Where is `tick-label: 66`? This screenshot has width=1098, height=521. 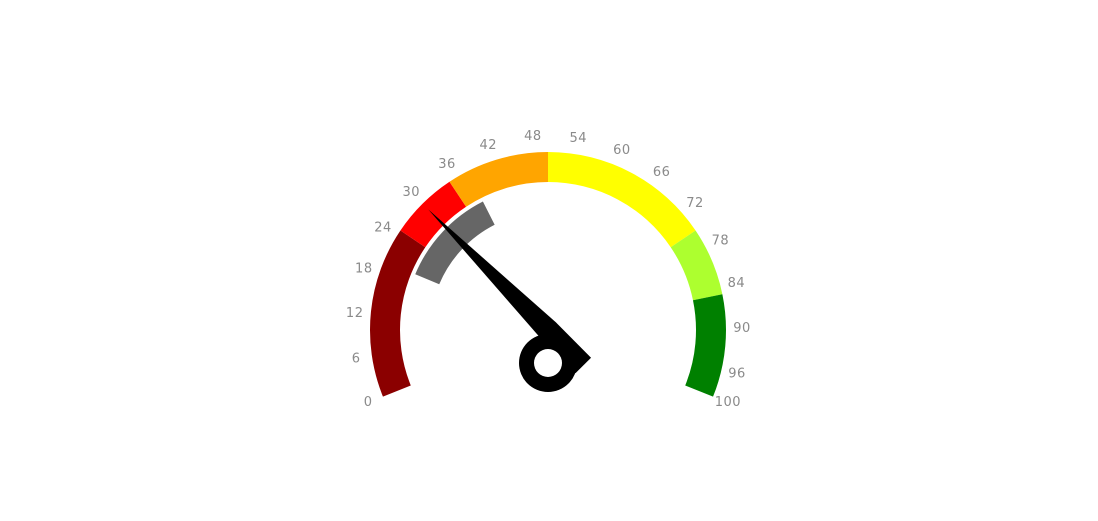 tick-label: 66 is located at coordinates (662, 172).